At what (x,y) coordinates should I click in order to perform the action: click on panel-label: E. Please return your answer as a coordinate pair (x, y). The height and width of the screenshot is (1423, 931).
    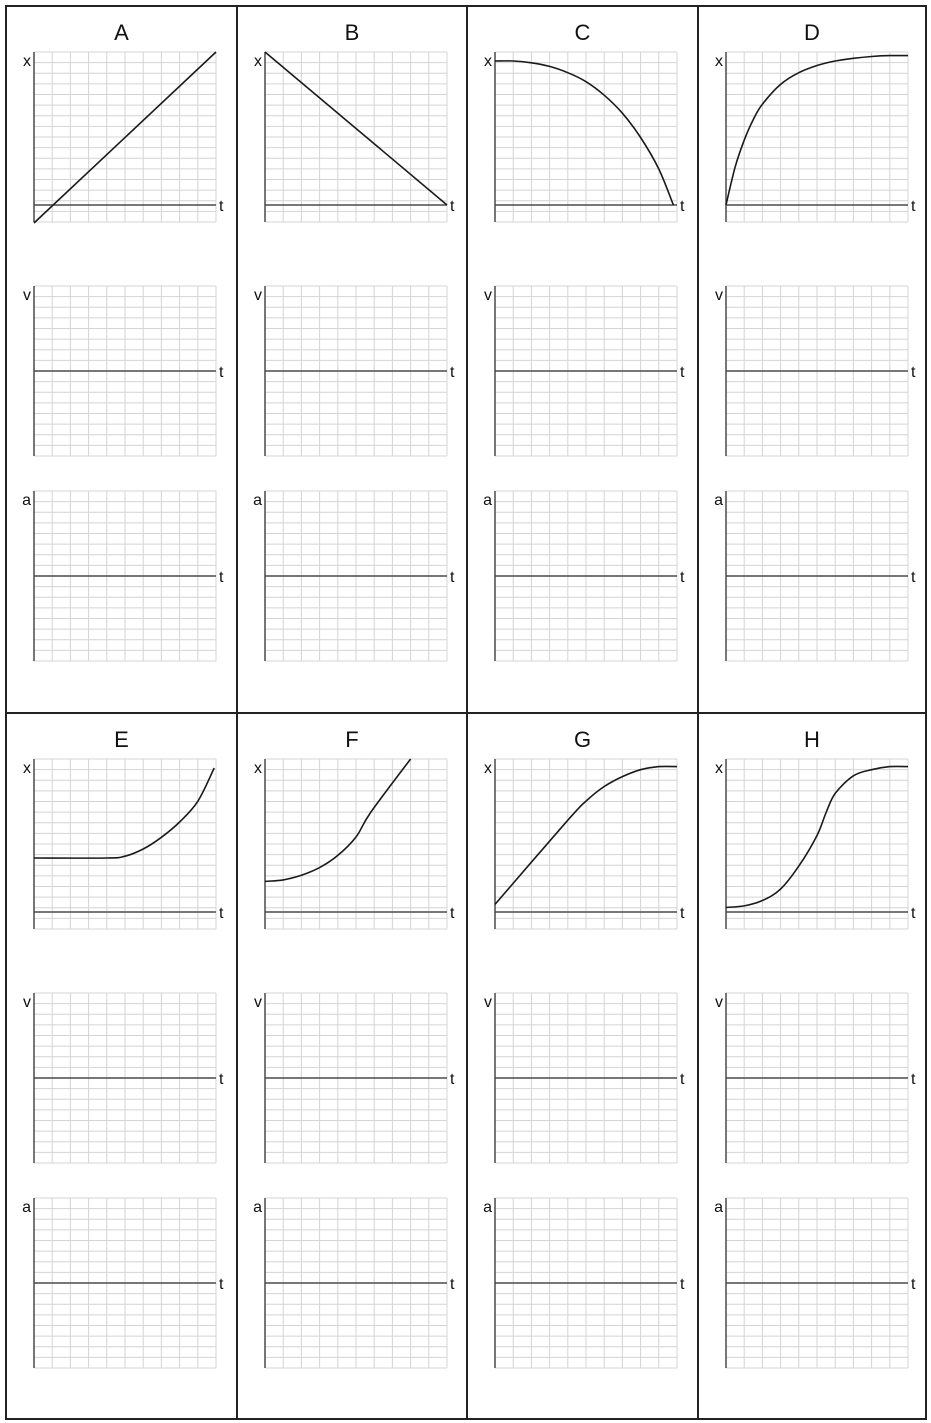
    Looking at the image, I should click on (121, 739).